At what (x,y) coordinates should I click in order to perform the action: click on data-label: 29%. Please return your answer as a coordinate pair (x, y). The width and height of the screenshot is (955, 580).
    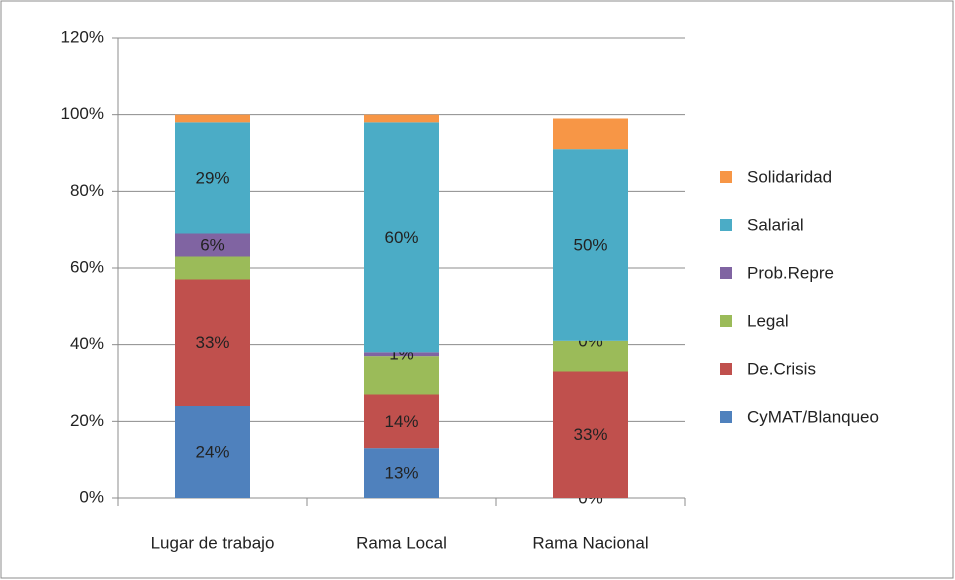
    Looking at the image, I should click on (212, 177).